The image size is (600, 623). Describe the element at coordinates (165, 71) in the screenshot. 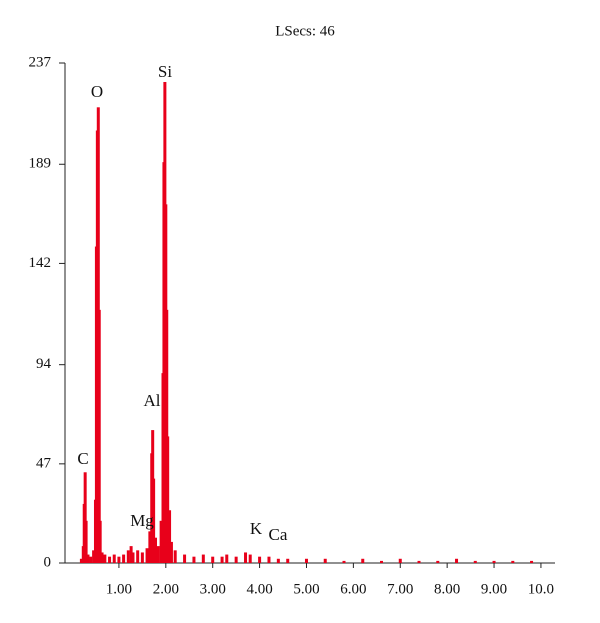

I see `element-label: Si` at that location.